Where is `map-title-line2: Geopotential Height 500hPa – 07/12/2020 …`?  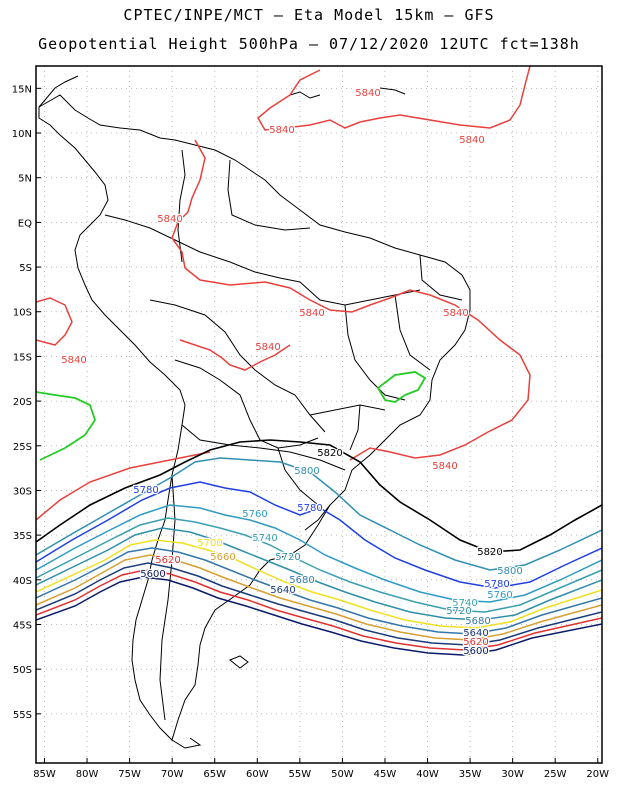
map-title-line2: Geopotential Height 500hPa – 07/12/2020 … is located at coordinates (309, 44).